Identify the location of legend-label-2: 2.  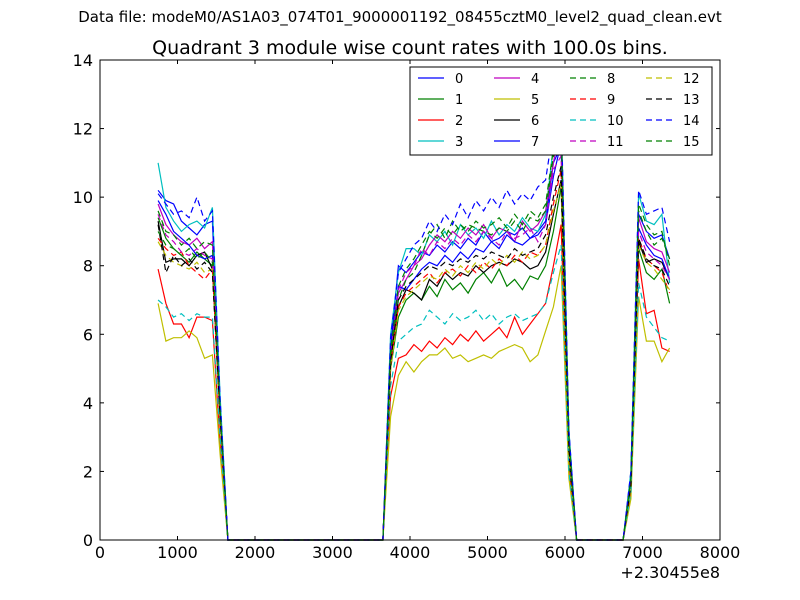
(459, 121).